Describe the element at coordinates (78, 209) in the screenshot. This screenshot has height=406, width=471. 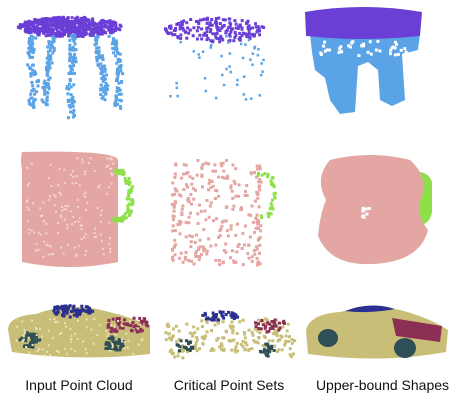
I see `mug-input-point-cloud` at that location.